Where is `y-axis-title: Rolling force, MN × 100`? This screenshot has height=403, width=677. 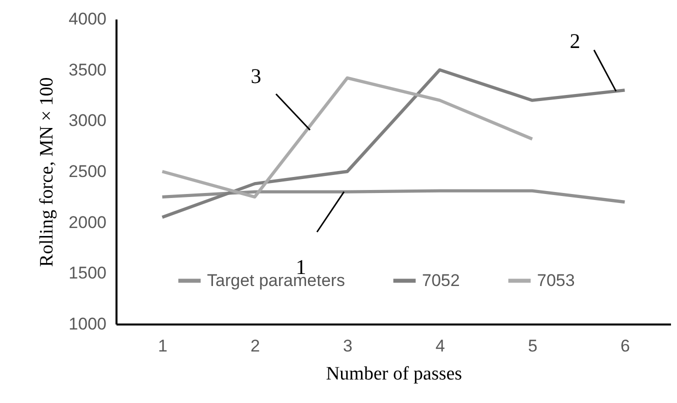
y-axis-title: Rolling force, MN × 100 is located at coordinates (47, 172).